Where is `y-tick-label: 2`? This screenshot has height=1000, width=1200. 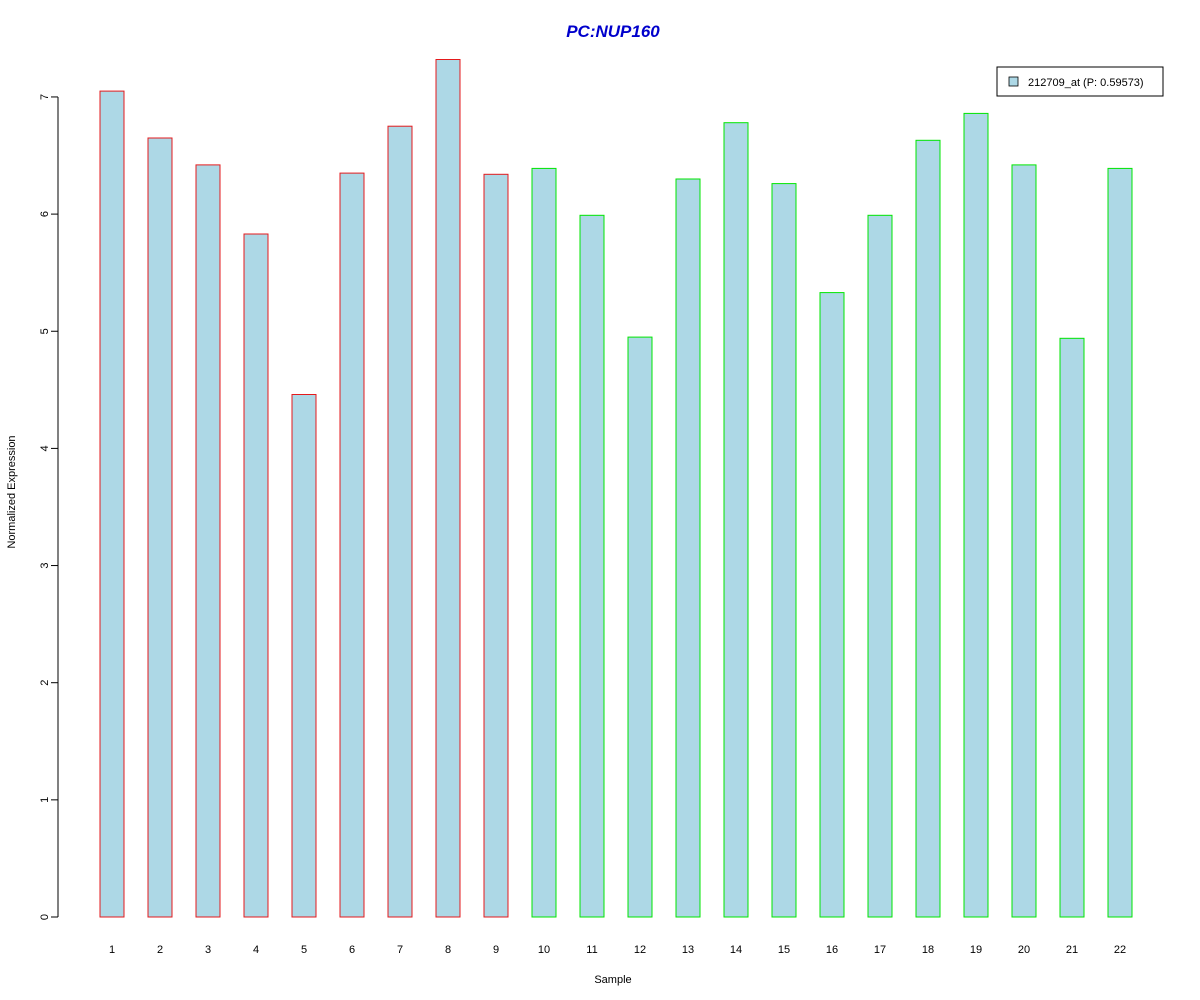 y-tick-label: 2 is located at coordinates (45, 683).